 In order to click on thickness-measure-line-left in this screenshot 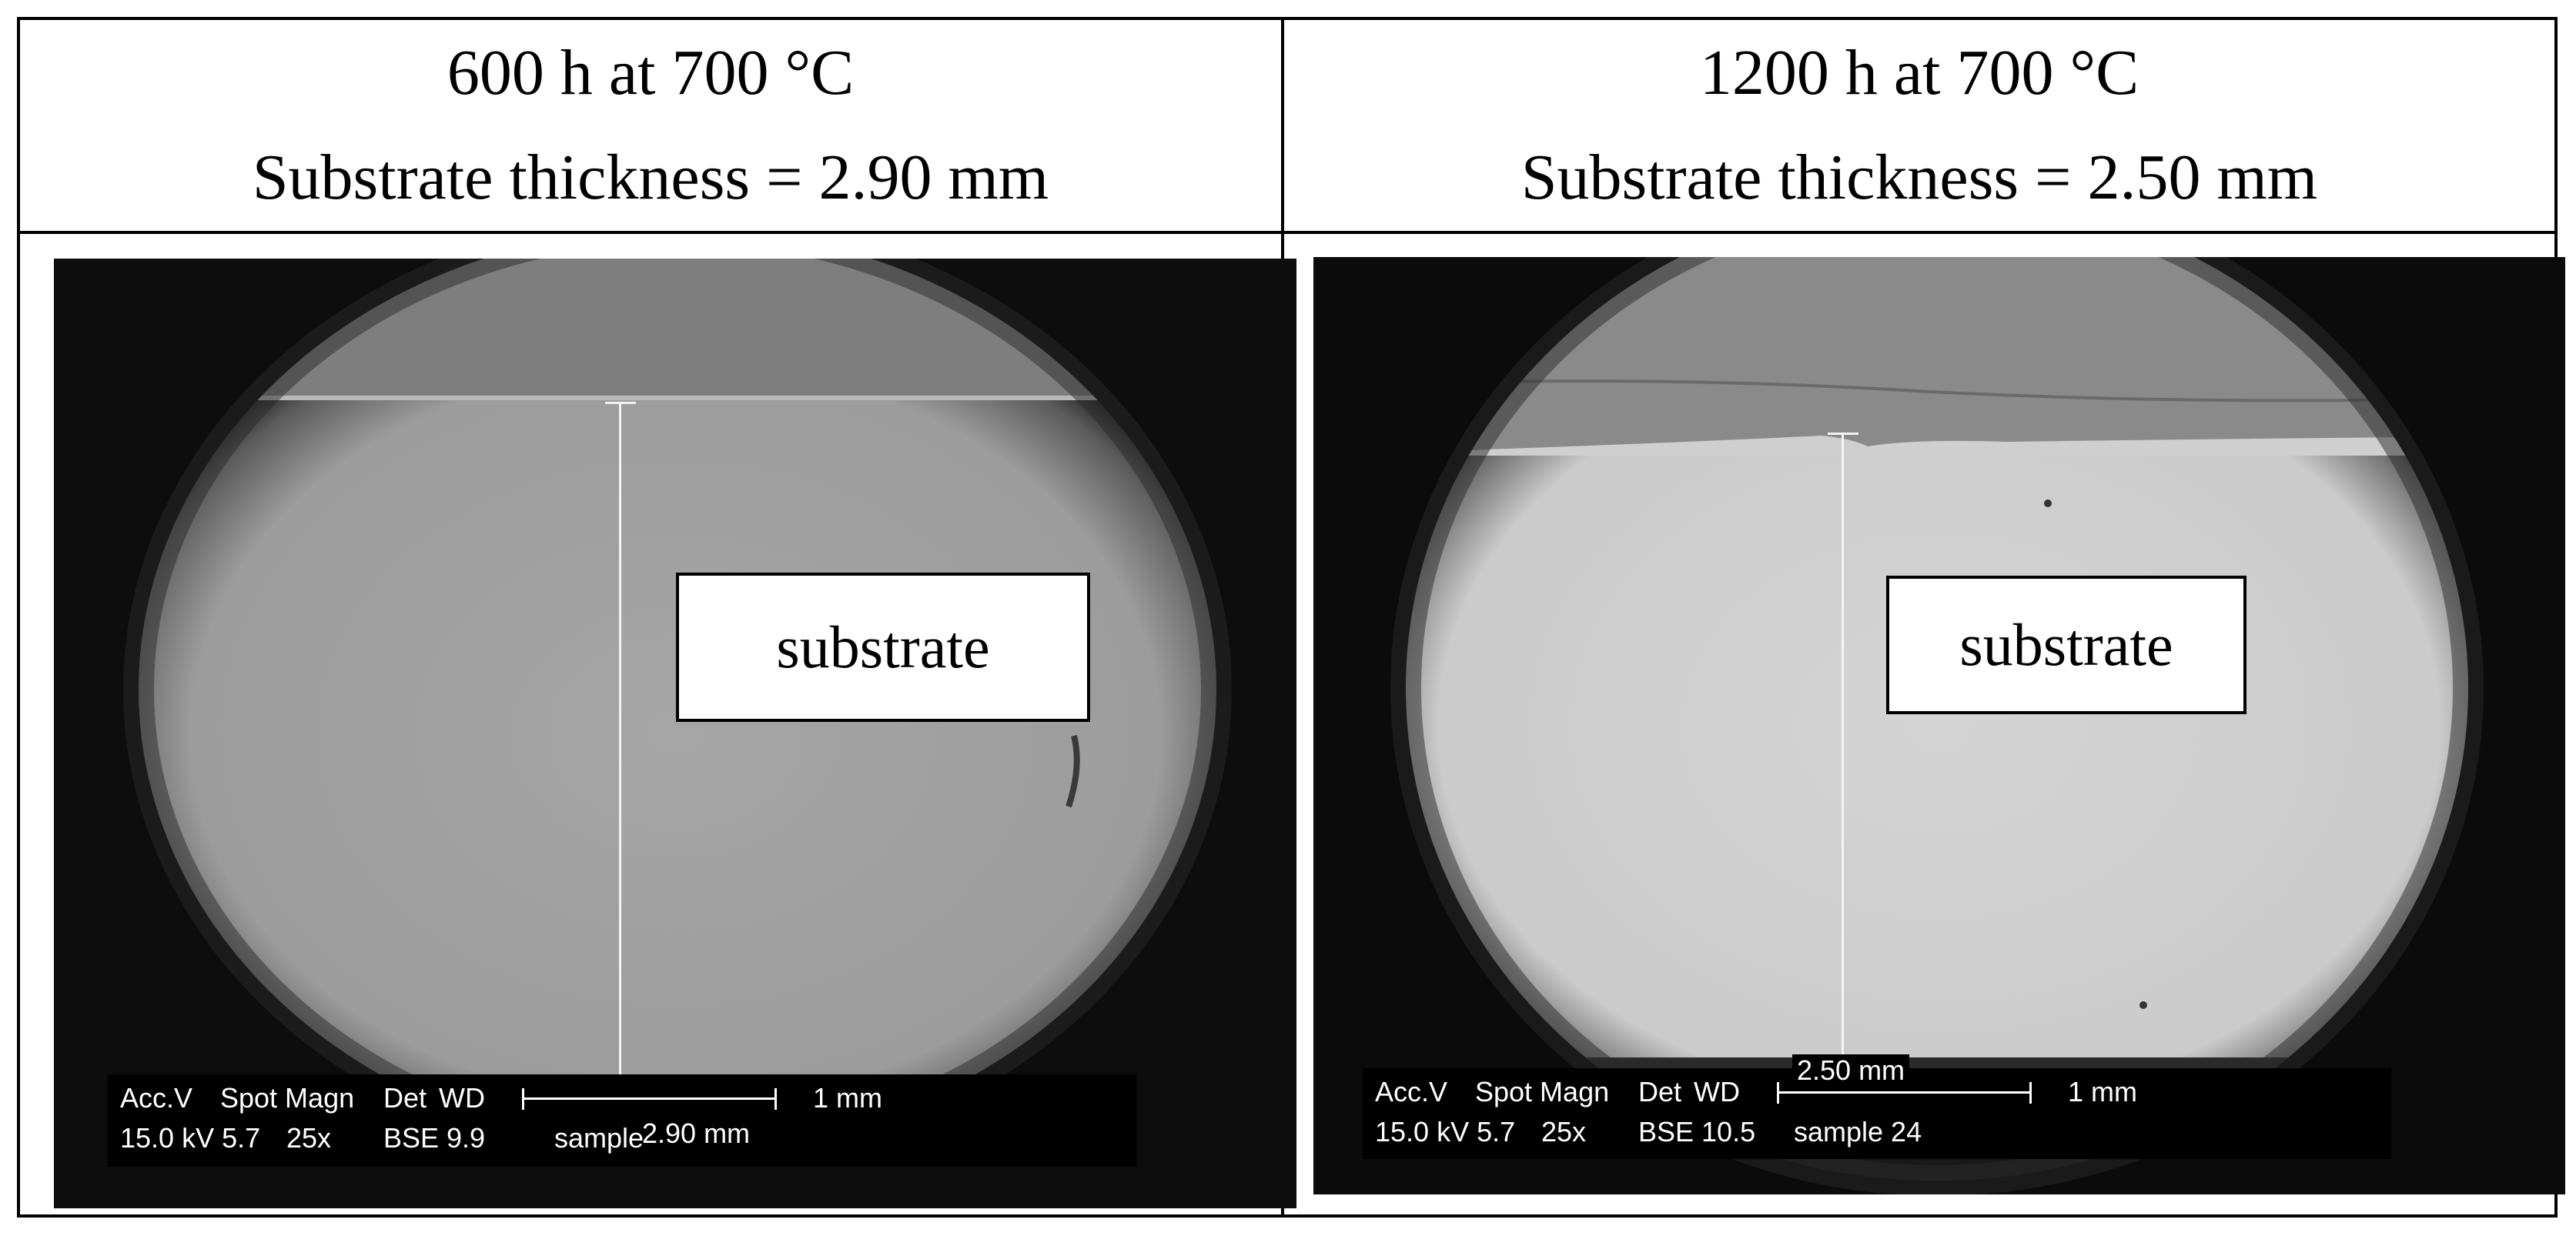, I will do `click(620, 773)`.